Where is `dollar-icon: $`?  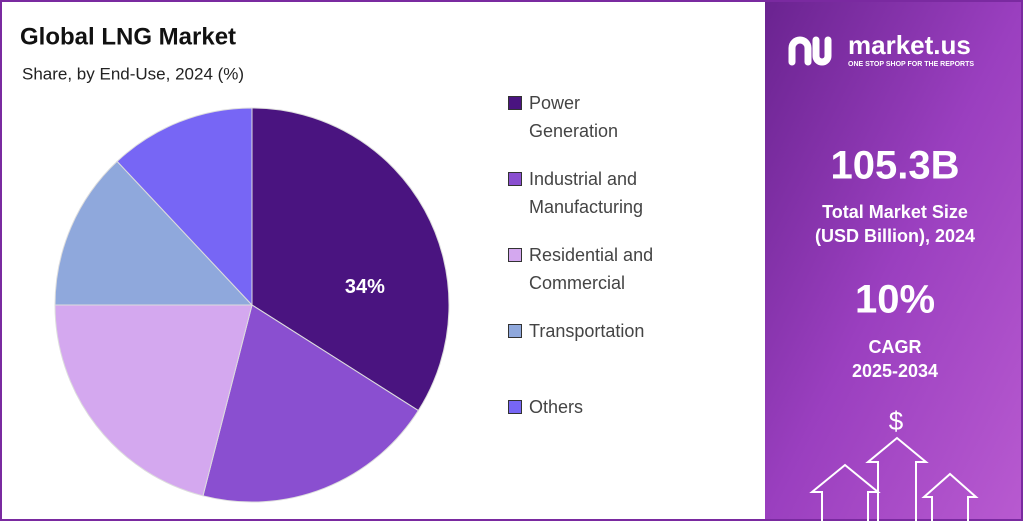
dollar-icon: $ is located at coordinates (896, 421).